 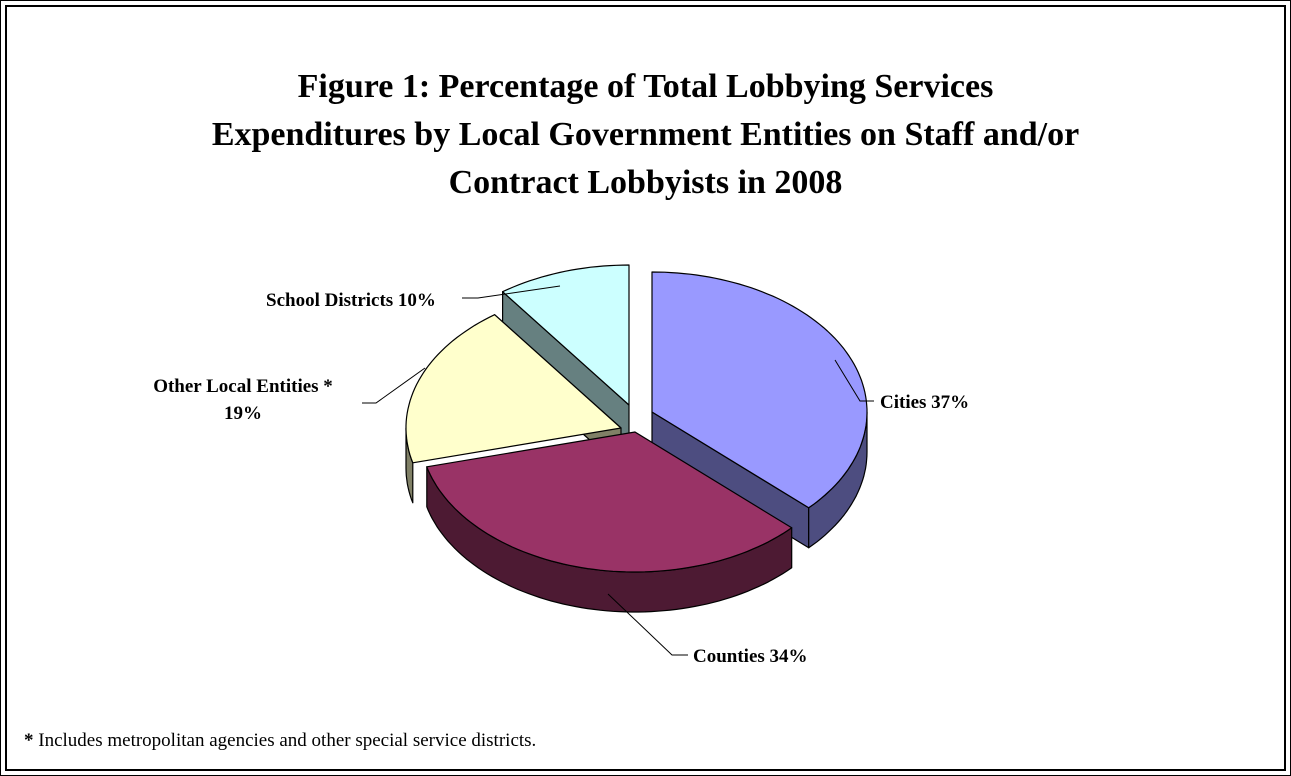 What do you see at coordinates (759, 390) in the screenshot?
I see `slice-top-cities` at bounding box center [759, 390].